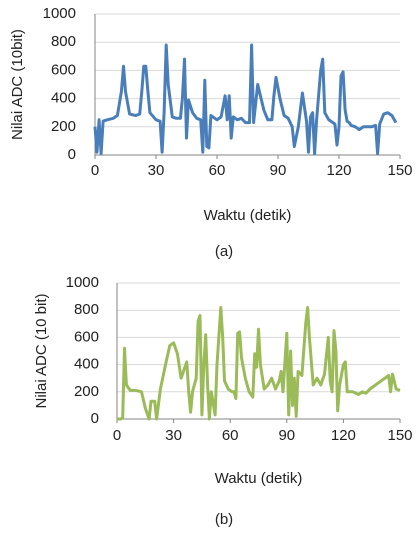 Image resolution: width=419 pixels, height=537 pixels. I want to click on caption: (b), so click(224, 519).